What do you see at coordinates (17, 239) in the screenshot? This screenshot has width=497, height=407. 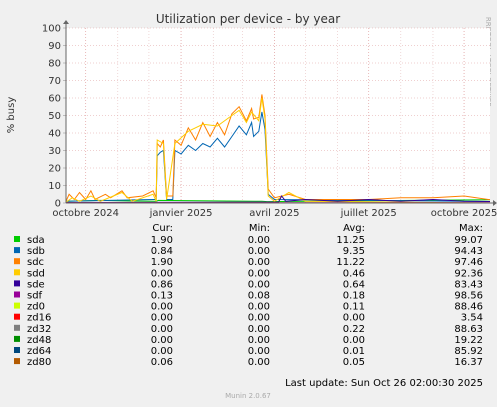 I see `legend-swatch-sda` at bounding box center [17, 239].